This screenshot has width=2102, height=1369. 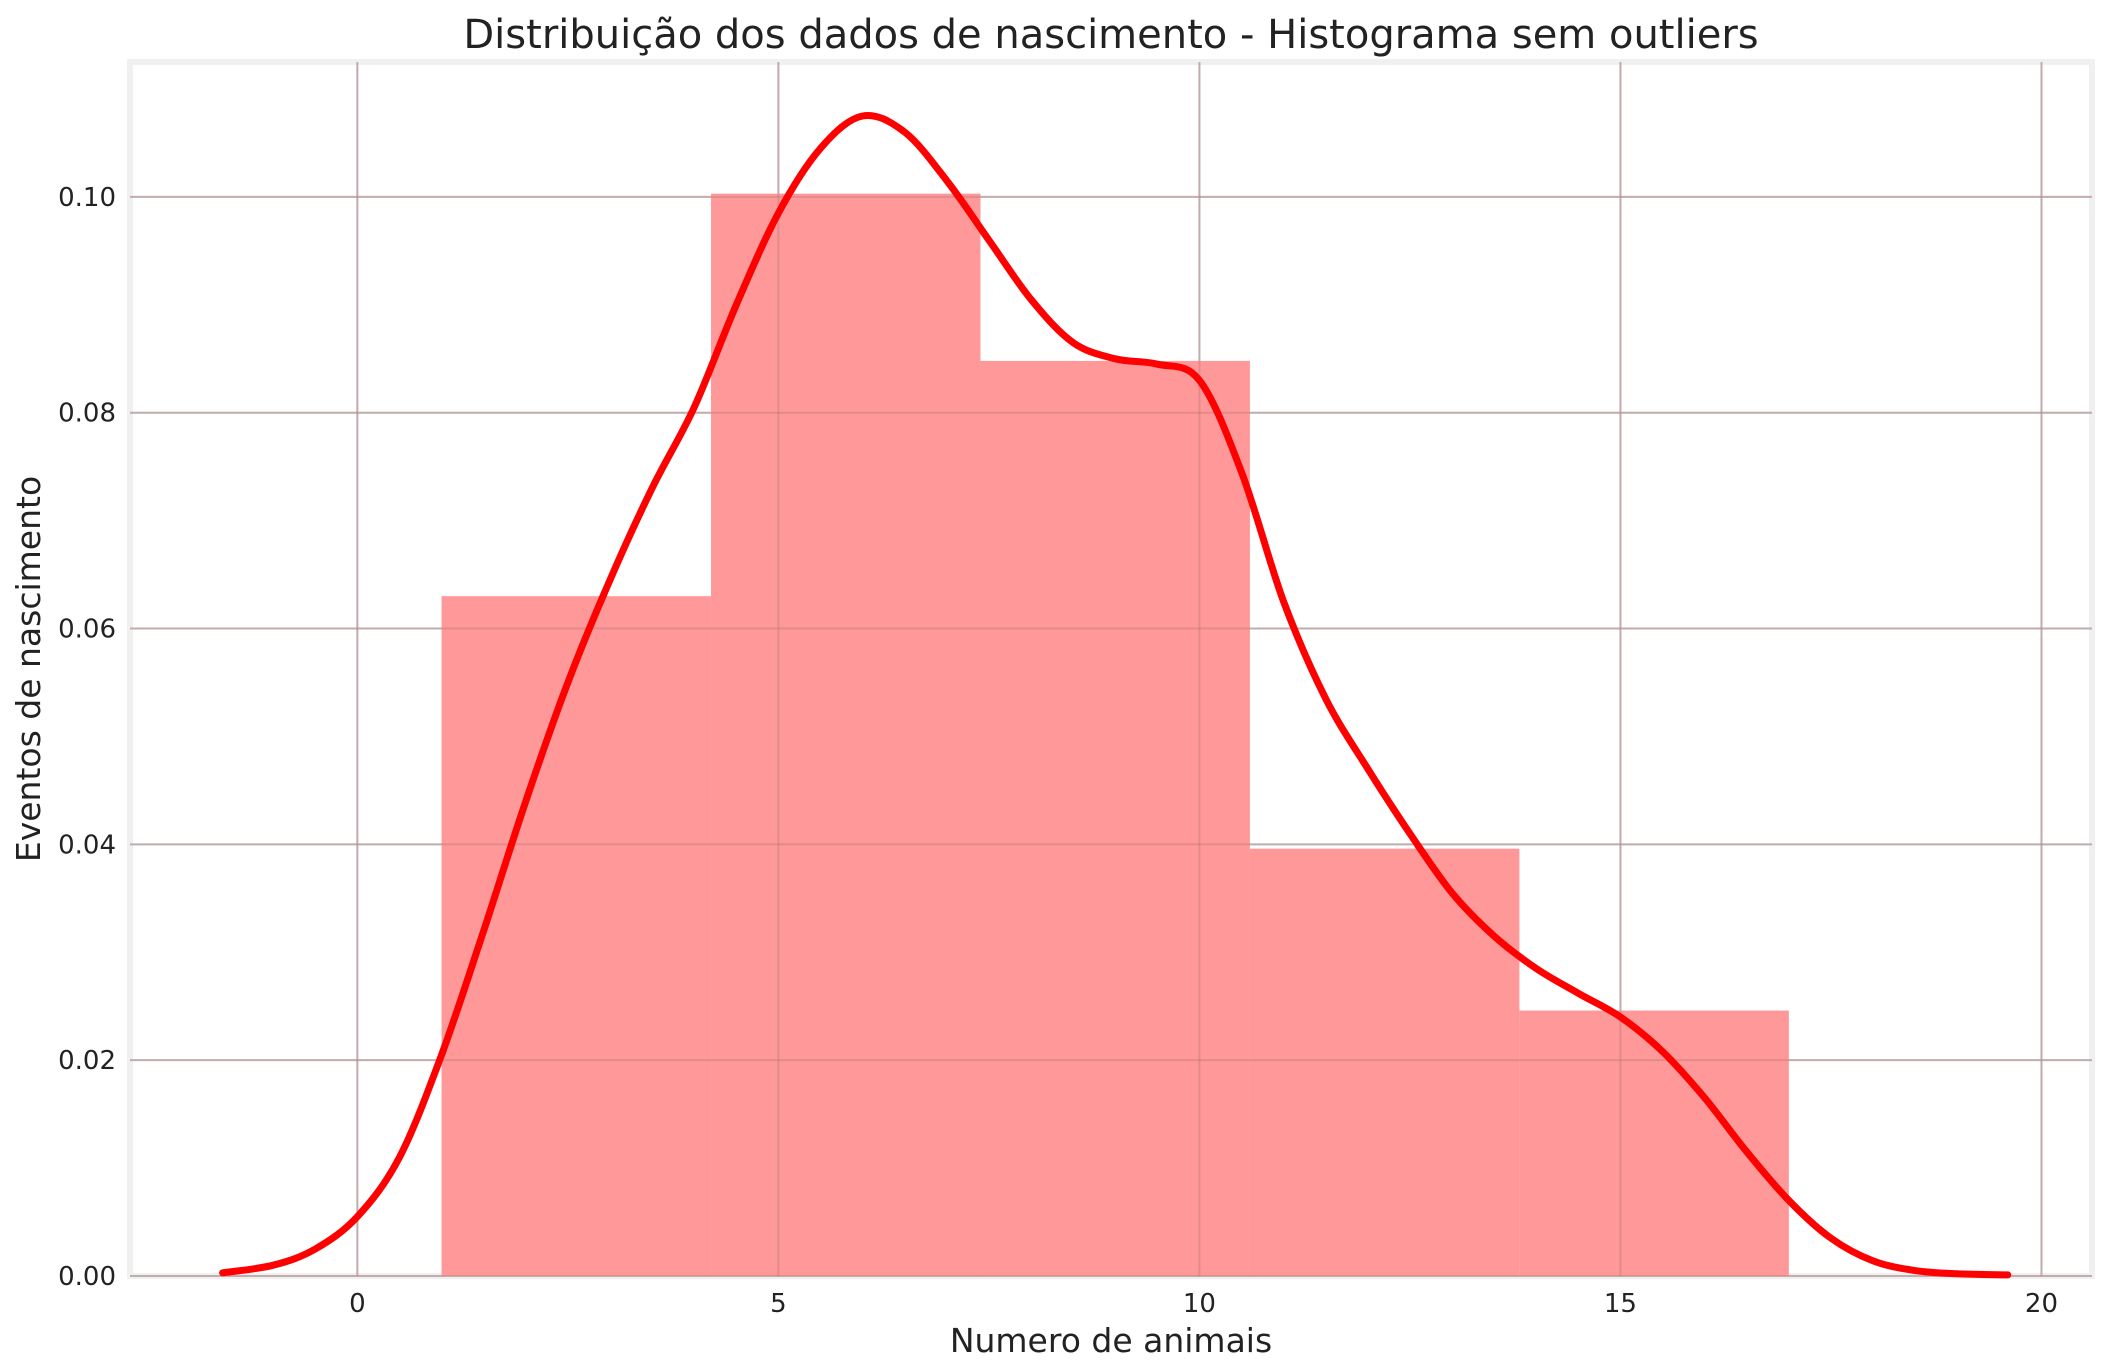 What do you see at coordinates (2041, 1304) in the screenshot?
I see `x-tick-label: 20` at bounding box center [2041, 1304].